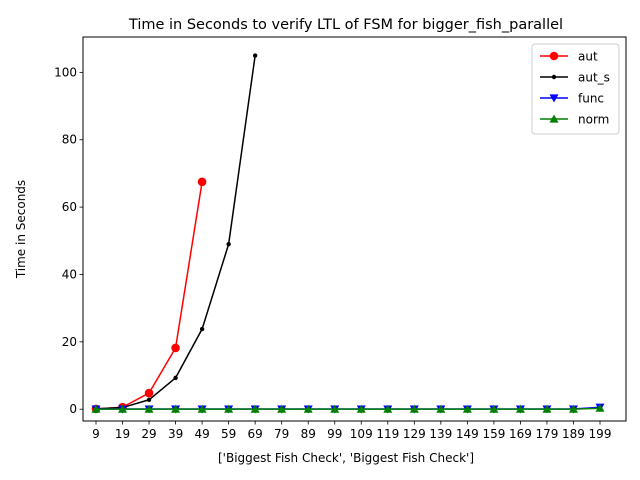 Image resolution: width=640 pixels, height=480 pixels. Describe the element at coordinates (255, 434) in the screenshot. I see `x-tick-label: 69` at that location.